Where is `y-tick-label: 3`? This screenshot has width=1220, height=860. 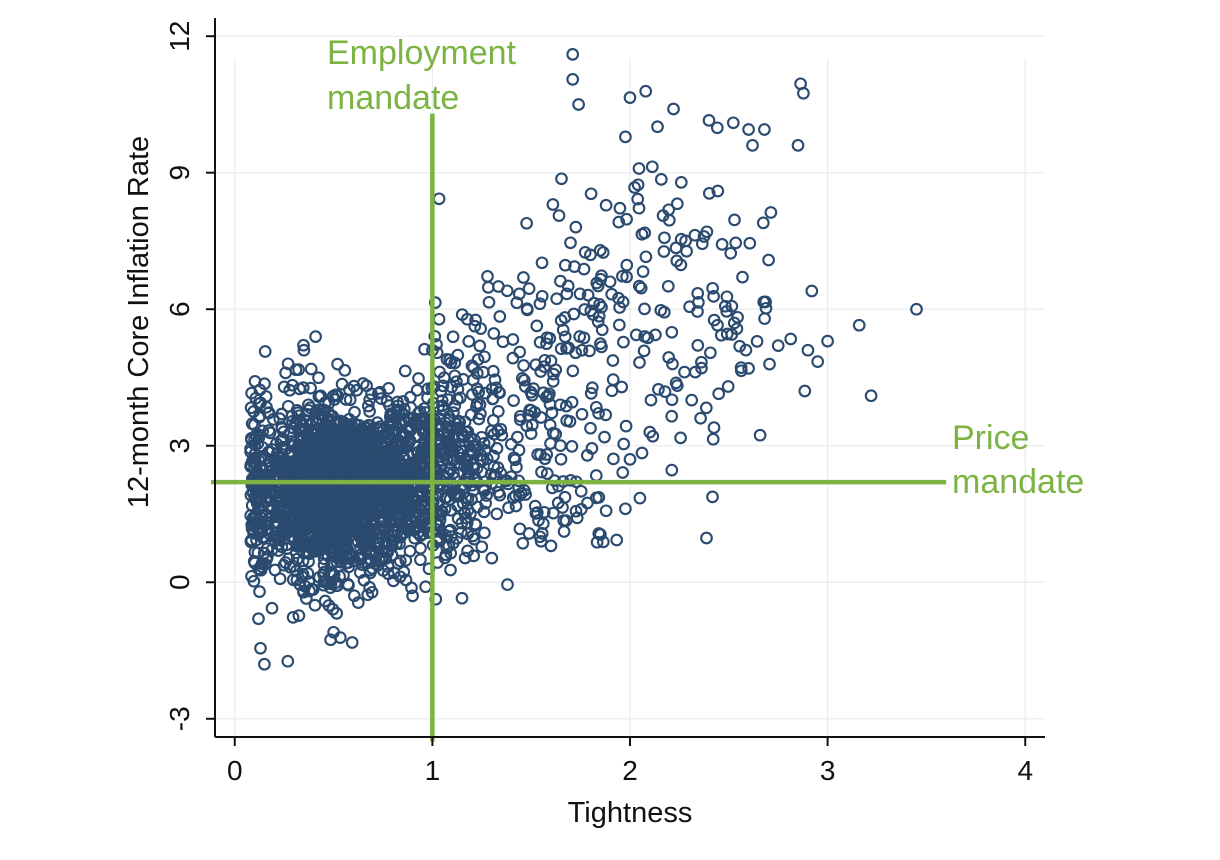
y-tick-label: 3 is located at coordinates (179, 446).